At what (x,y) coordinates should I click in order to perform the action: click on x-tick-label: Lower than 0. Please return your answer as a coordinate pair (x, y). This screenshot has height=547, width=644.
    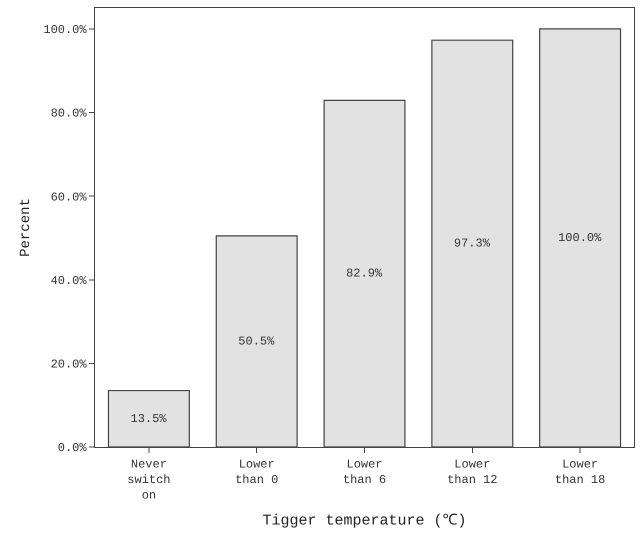
    Looking at the image, I should click on (256, 472).